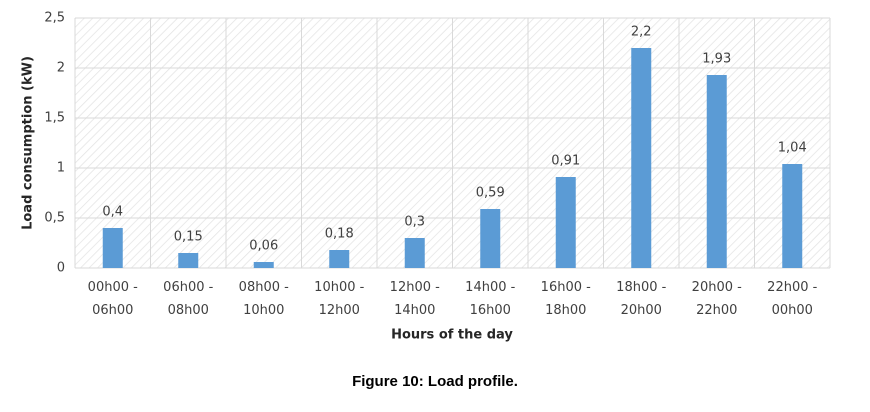 The height and width of the screenshot is (412, 870). What do you see at coordinates (61, 268) in the screenshot?
I see `y-tick-label: 0` at bounding box center [61, 268].